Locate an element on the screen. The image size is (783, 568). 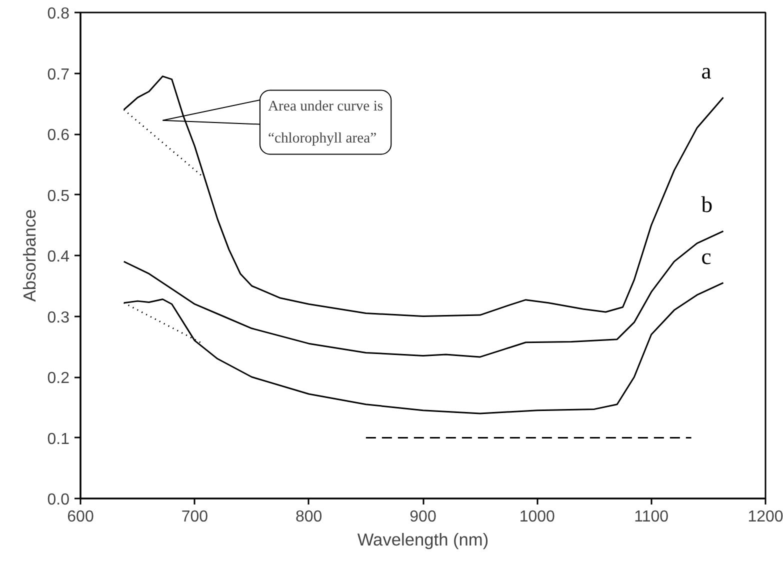
x-tick-label: 900 is located at coordinates (423, 517).